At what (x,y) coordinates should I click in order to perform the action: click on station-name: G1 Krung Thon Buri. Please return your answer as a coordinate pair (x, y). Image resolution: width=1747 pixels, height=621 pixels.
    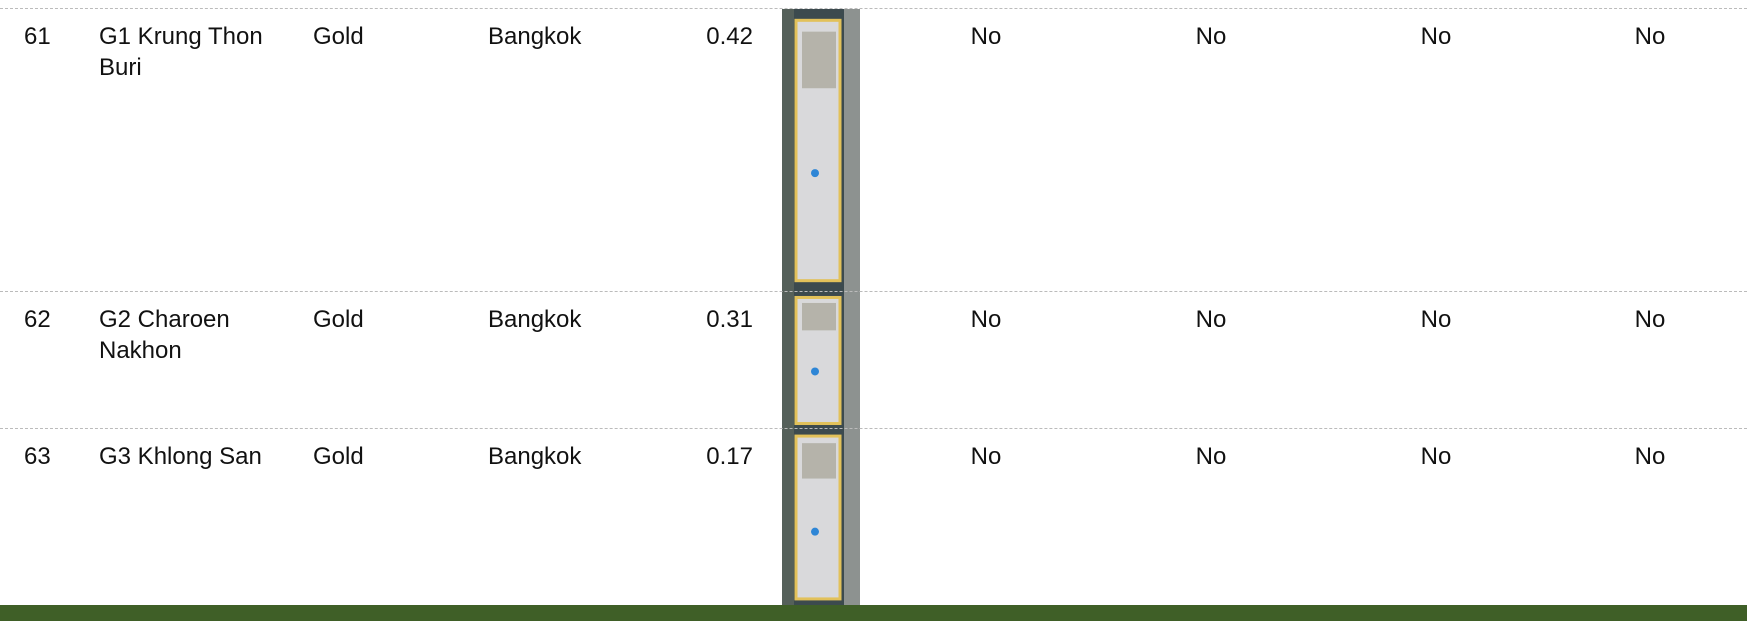
    Looking at the image, I should click on (181, 52).